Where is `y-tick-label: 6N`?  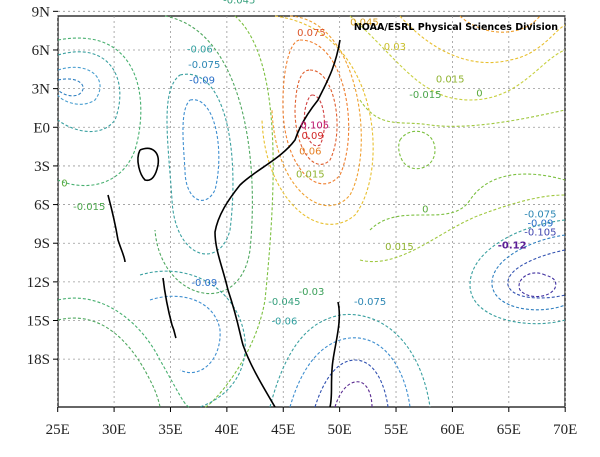
y-tick-label: 6N is located at coordinates (41, 51).